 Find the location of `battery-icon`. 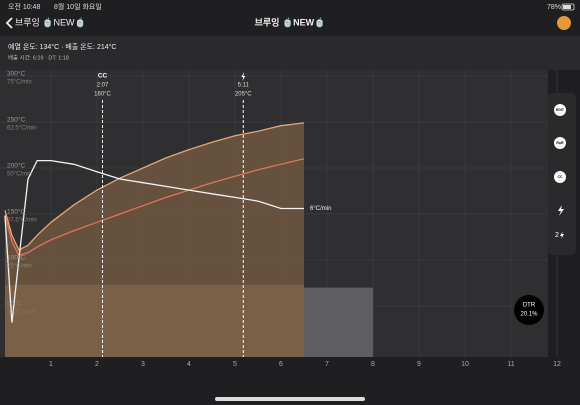

battery-icon is located at coordinates (568, 7).